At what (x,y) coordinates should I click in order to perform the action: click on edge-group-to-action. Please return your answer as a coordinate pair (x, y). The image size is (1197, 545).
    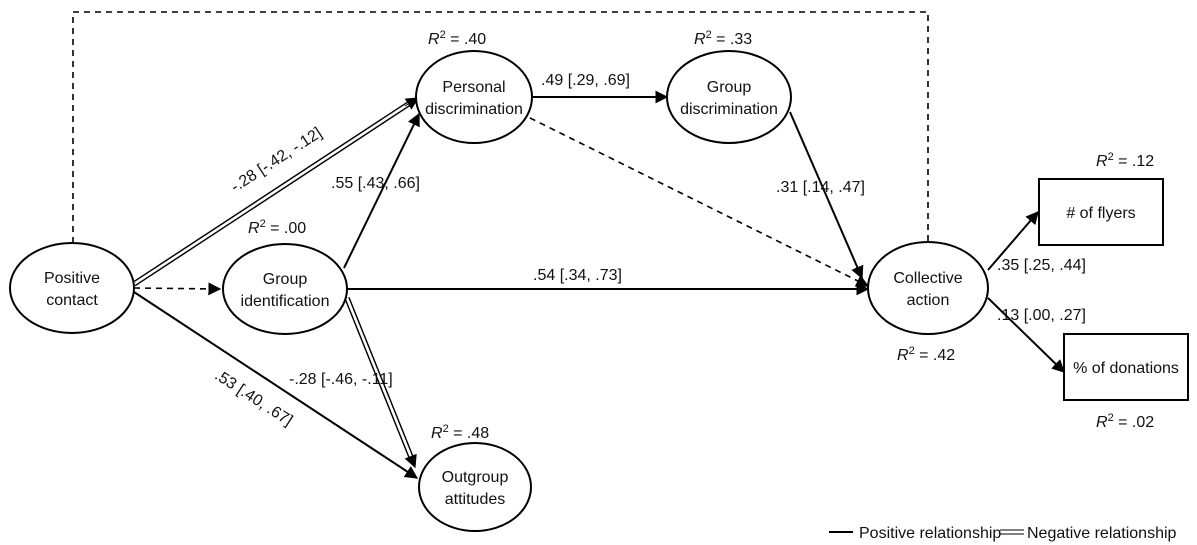
    Looking at the image, I should click on (826, 195).